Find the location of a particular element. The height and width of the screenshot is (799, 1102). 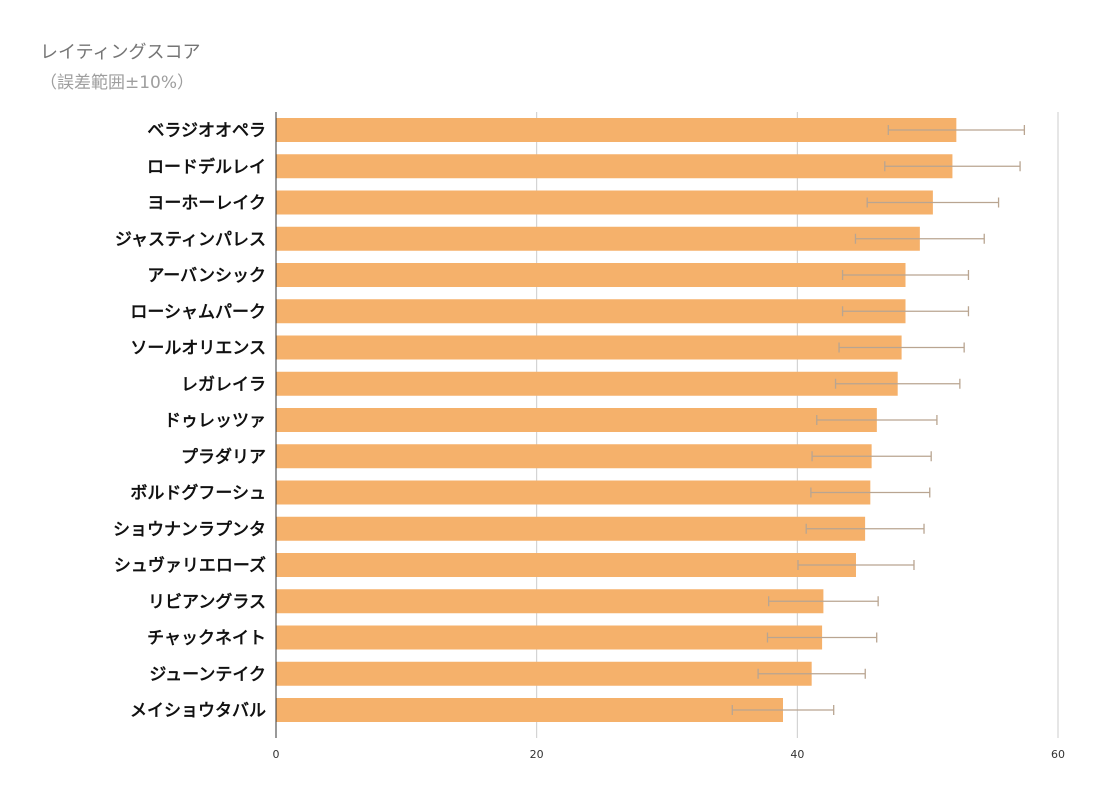

x-tick-label: 0 is located at coordinates (276, 754).